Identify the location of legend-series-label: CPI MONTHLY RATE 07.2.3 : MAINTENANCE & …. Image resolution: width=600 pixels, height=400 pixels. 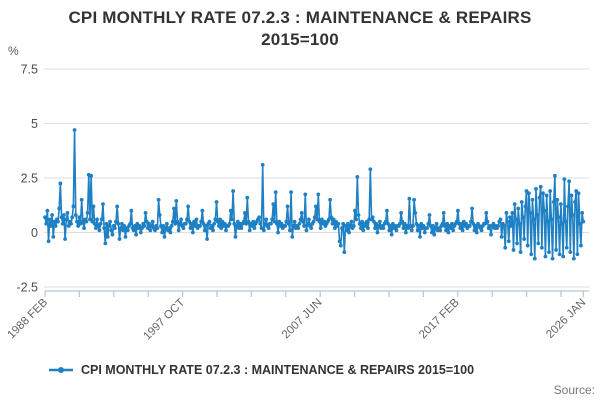
(277, 370).